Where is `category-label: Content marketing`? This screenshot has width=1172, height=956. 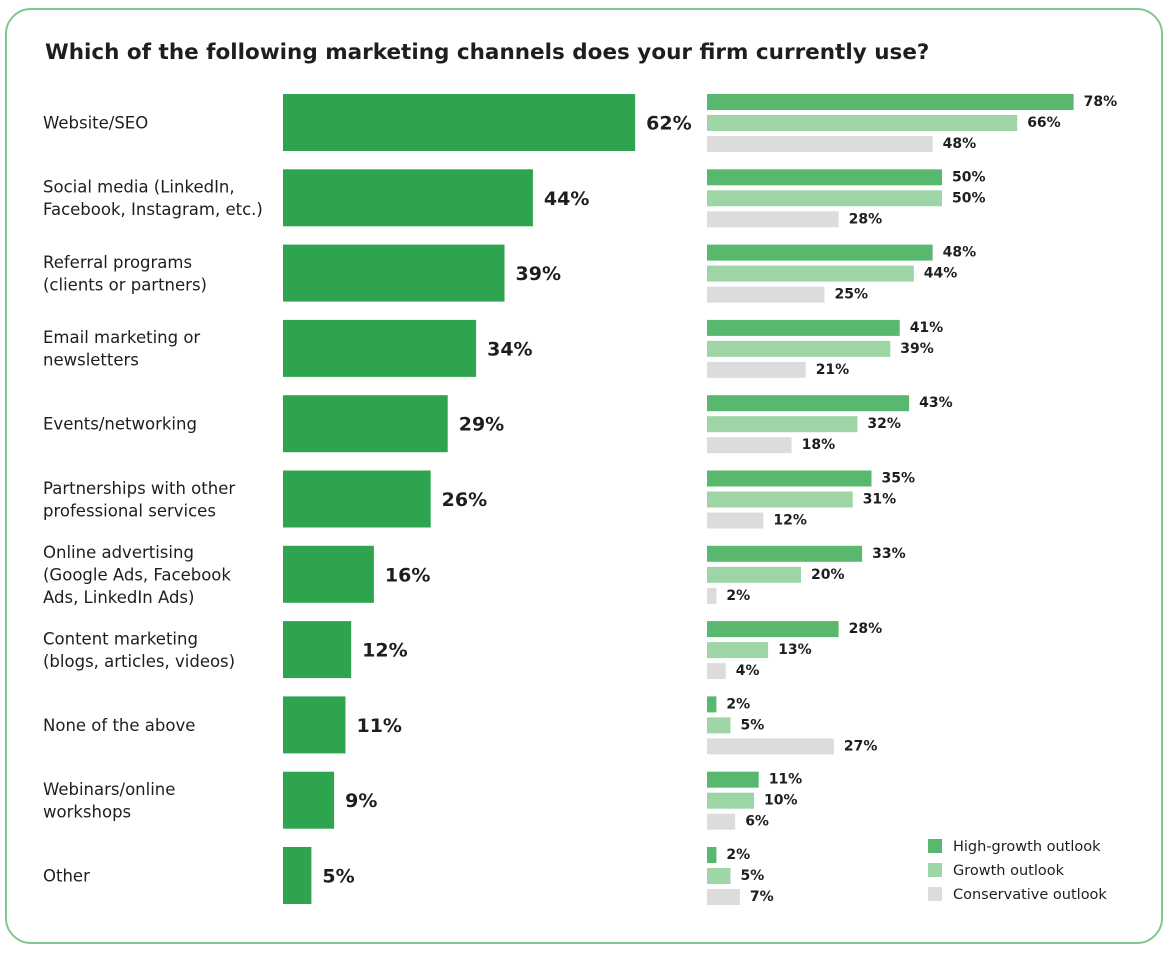
category-label: Content marketing is located at coordinates (120, 638).